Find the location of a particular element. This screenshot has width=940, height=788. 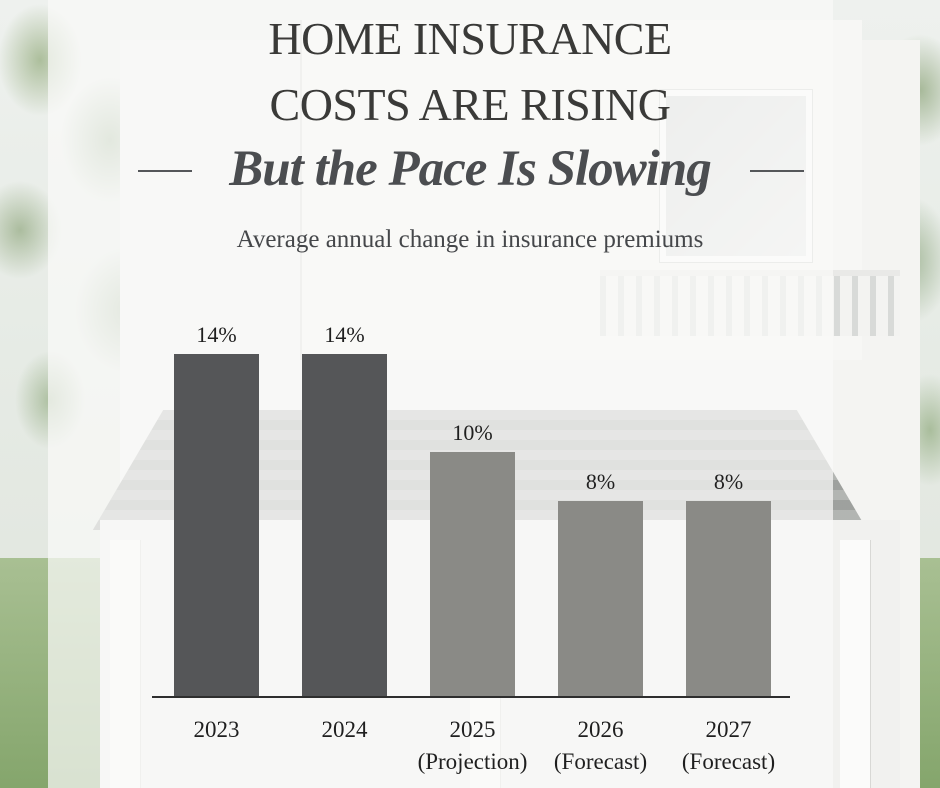

bar-2024 is located at coordinates (344, 525).